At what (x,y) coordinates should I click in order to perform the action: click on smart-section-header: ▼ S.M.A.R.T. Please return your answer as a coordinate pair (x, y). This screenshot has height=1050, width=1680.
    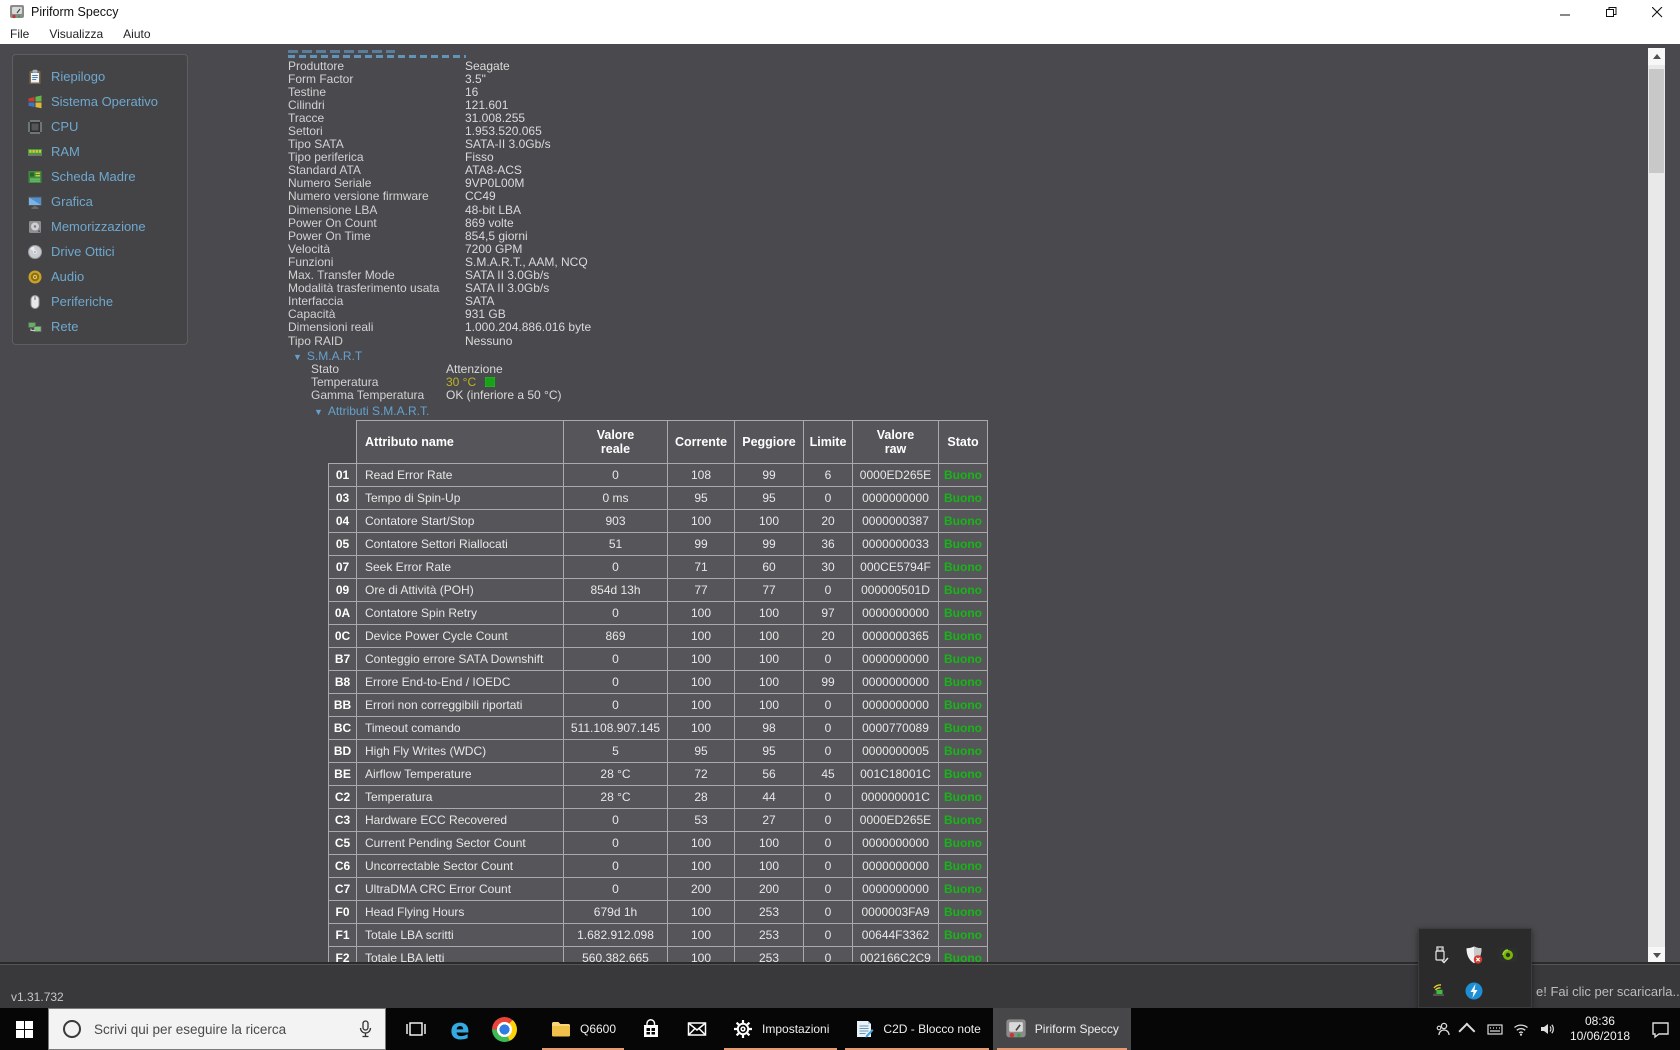
    Looking at the image, I should click on (328, 356).